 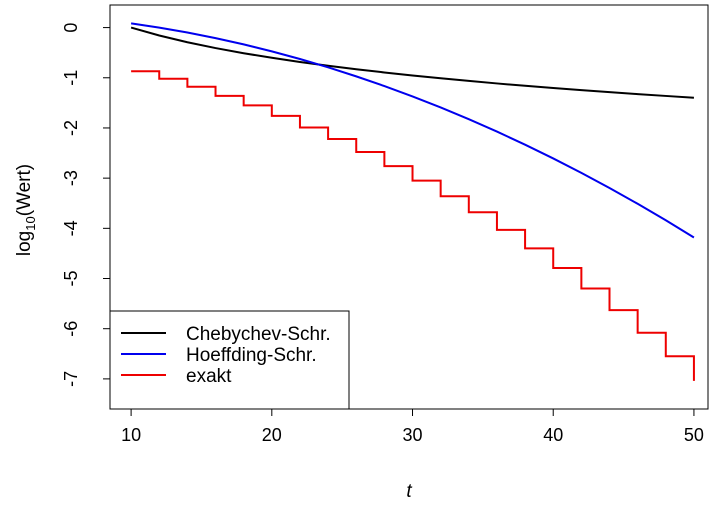 I want to click on x-tick-label: 50, so click(x=694, y=435).